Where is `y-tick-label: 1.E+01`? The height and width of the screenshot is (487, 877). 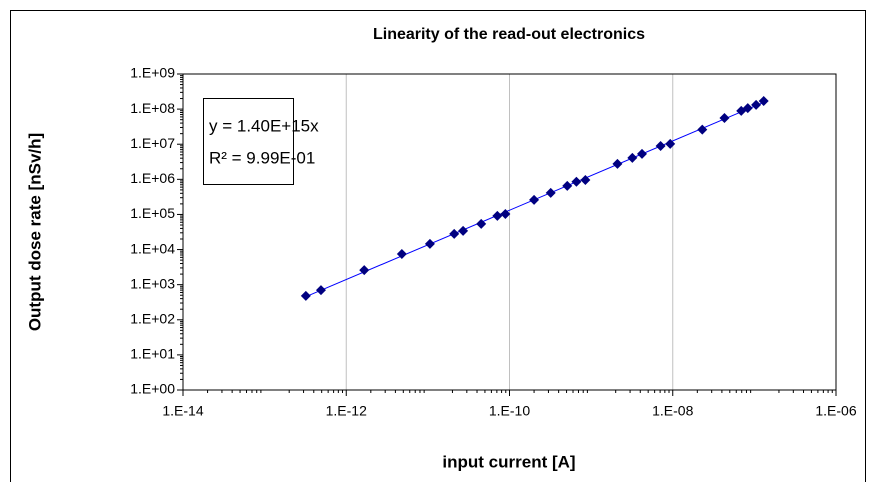
y-tick-label: 1.E+01 is located at coordinates (152, 354).